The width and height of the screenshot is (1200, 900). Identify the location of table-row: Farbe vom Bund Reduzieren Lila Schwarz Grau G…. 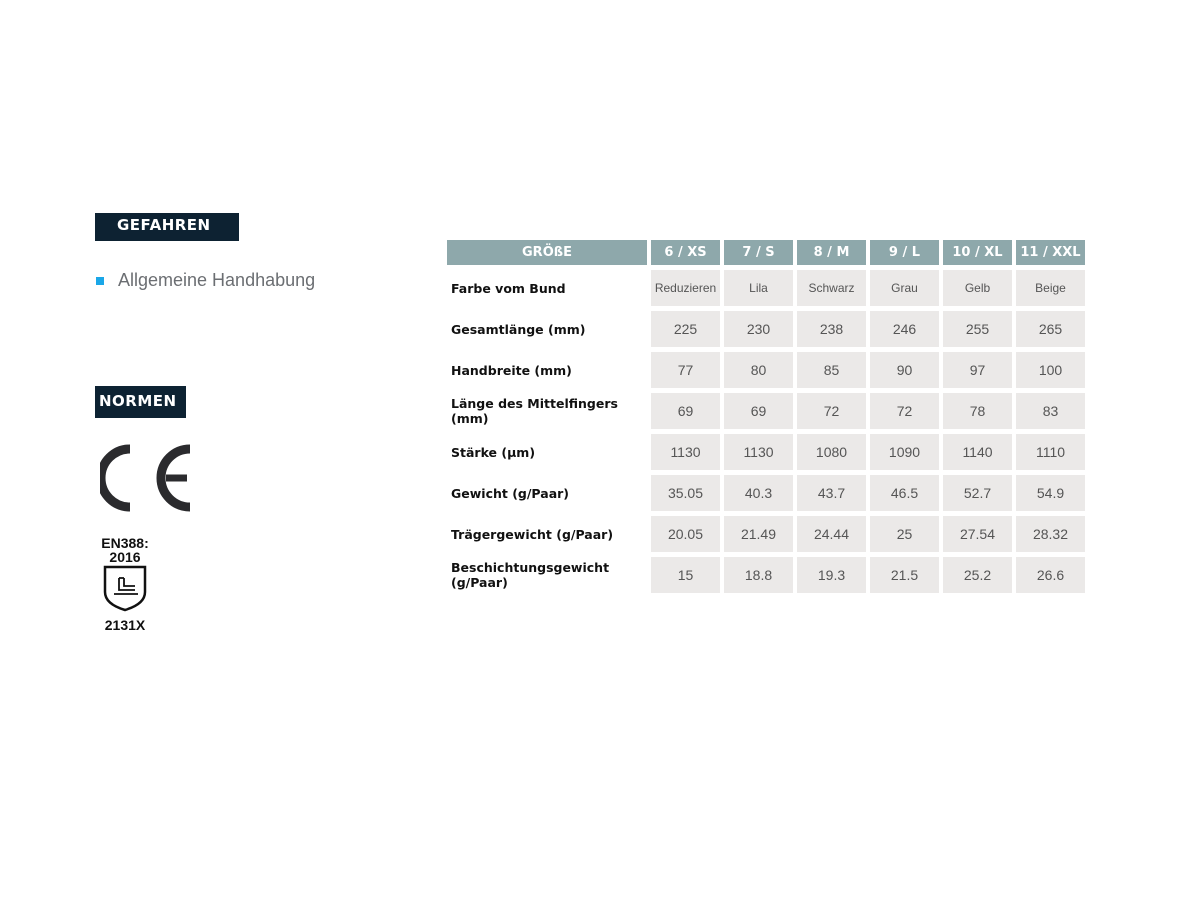
(766, 288).